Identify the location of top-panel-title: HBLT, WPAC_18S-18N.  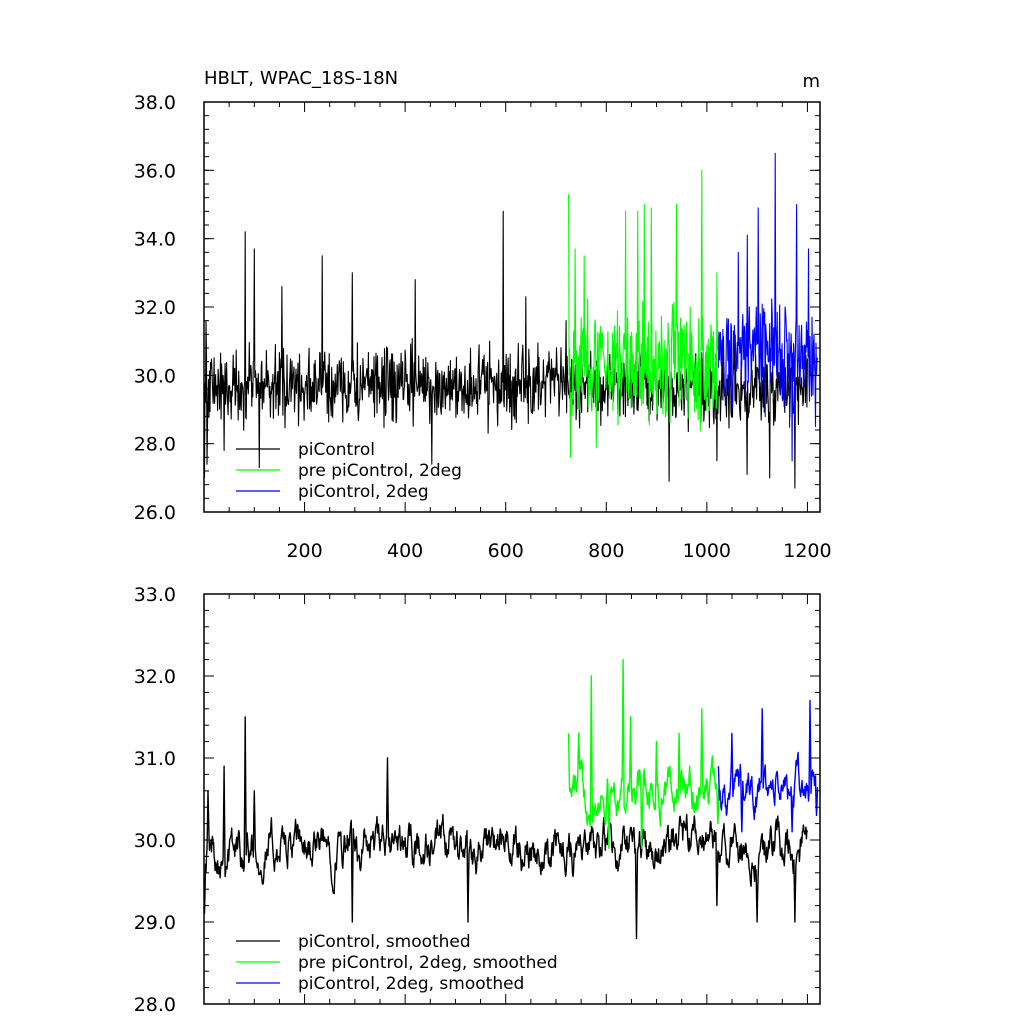
(301, 78).